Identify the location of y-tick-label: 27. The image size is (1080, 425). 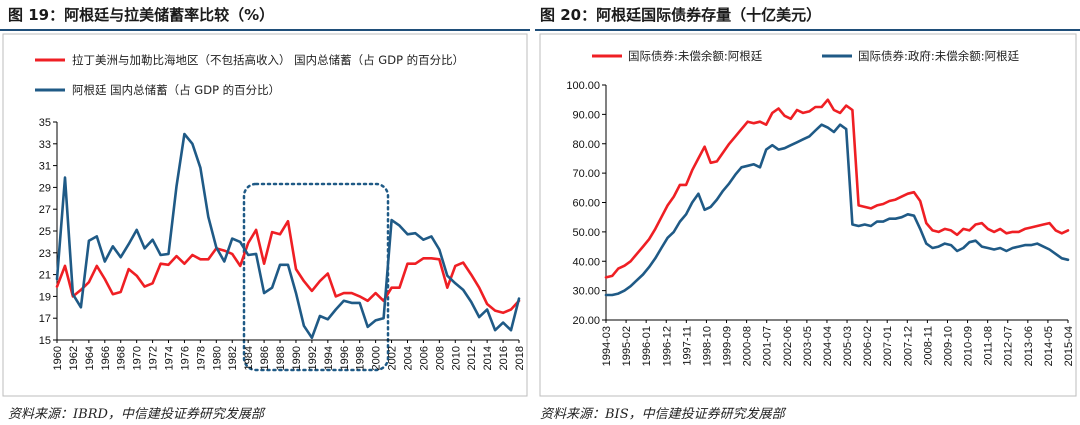
(45, 210).